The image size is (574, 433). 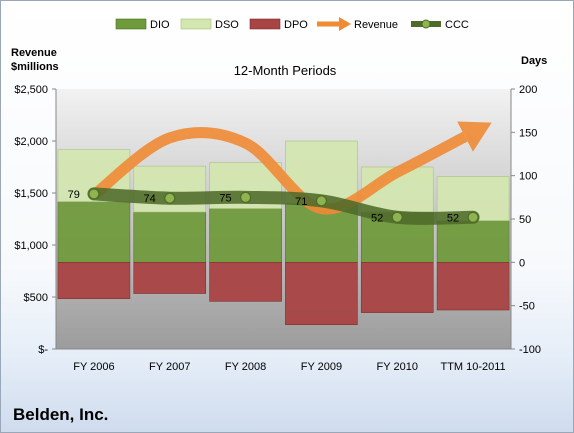 I want to click on revenue-line, so click(x=279, y=171).